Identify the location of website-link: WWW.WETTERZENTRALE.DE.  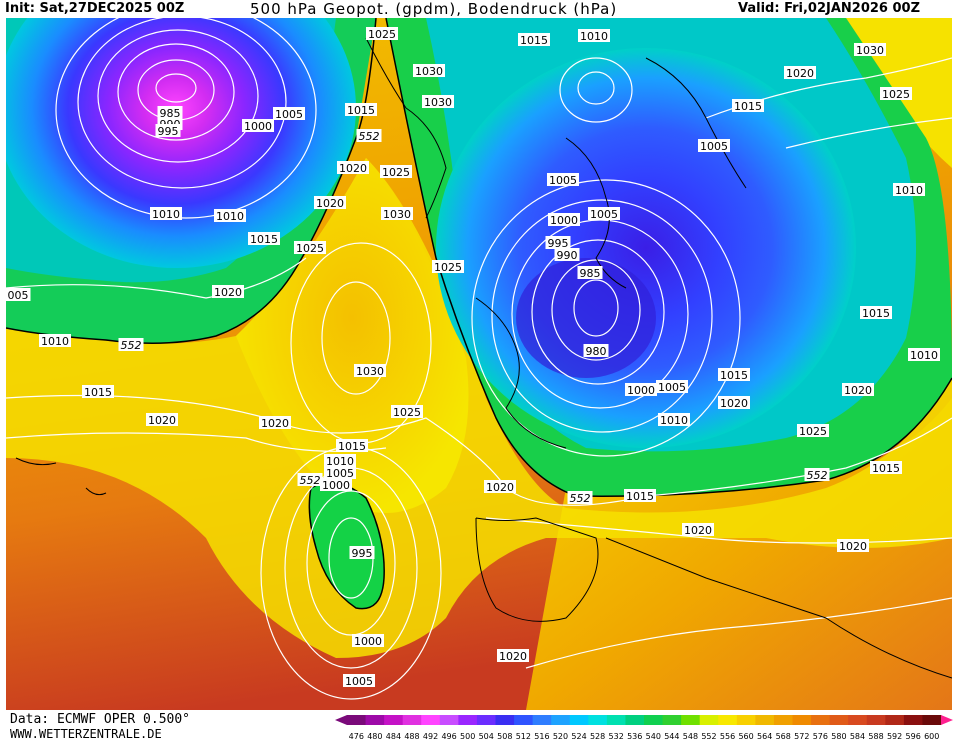
(86, 734).